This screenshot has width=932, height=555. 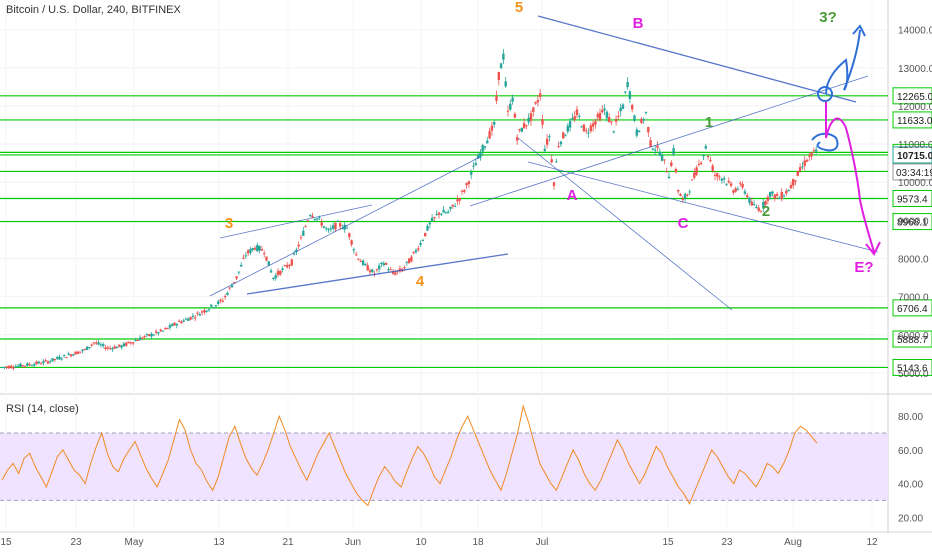 I want to click on x-tick-label: May, so click(x=134, y=542).